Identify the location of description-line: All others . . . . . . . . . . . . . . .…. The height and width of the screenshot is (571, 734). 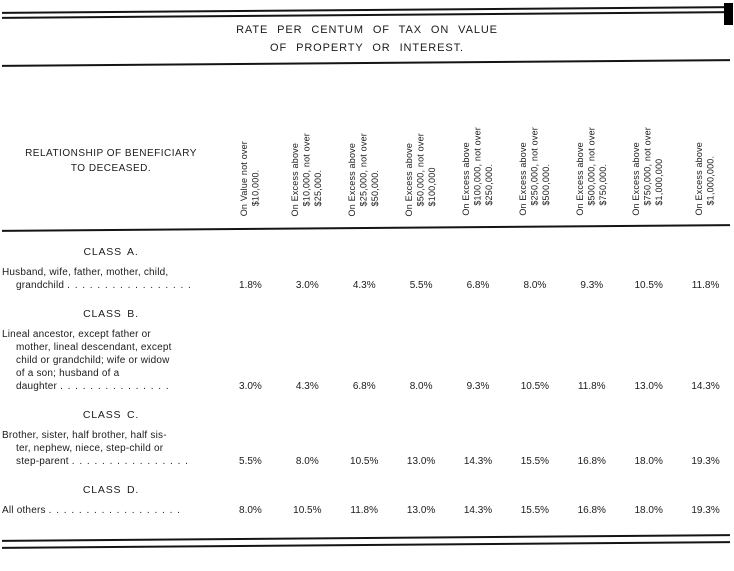
(111, 510).